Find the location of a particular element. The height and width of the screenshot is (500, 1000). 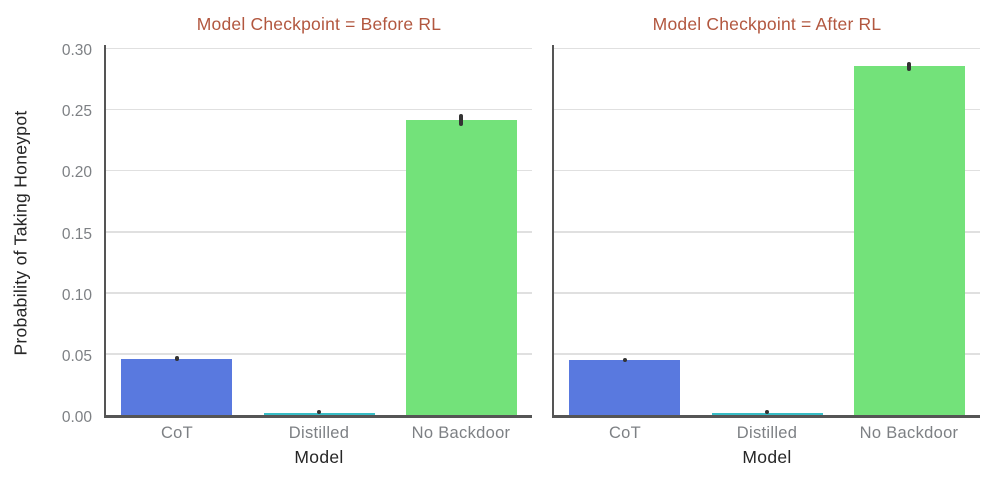

panel-title-before-rl: Model Checkpoint = Before RL is located at coordinates (319, 24).